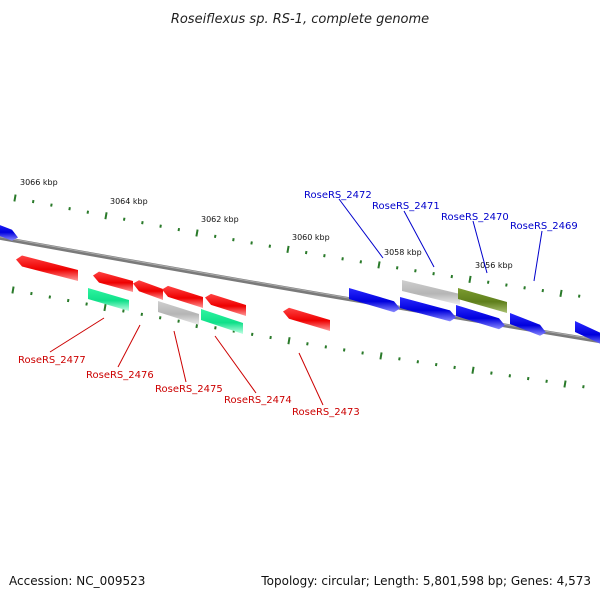 The height and width of the screenshot is (600, 600). What do you see at coordinates (475, 217) in the screenshot?
I see `gene-label-2470: RoseRS_2470` at bounding box center [475, 217].